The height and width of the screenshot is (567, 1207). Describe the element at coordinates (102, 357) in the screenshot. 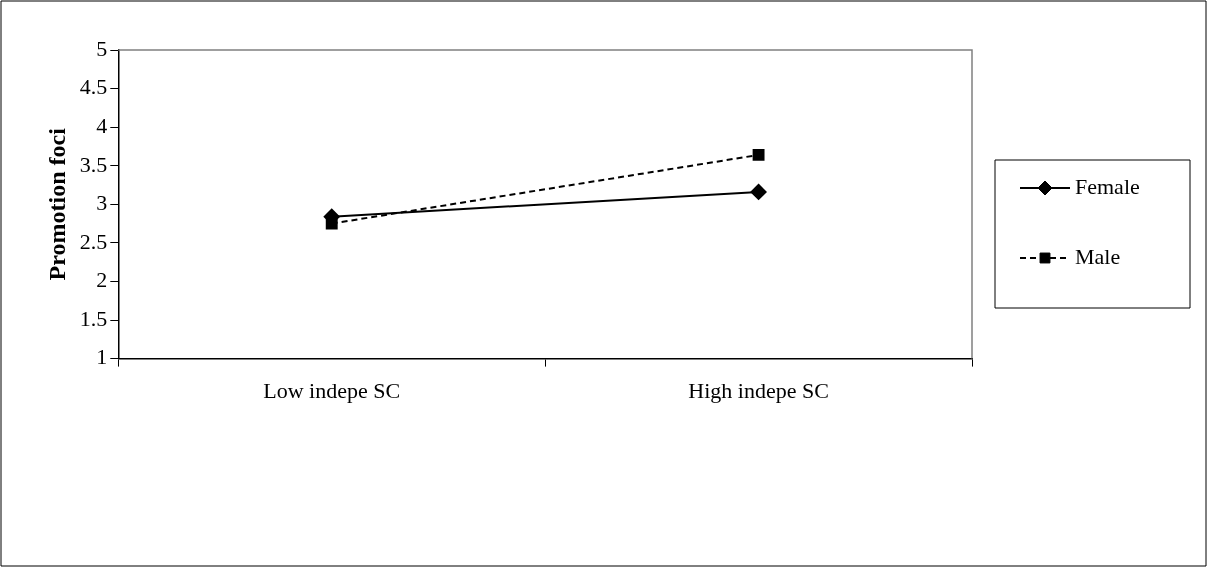

I see `y-tick-label: 1` at that location.